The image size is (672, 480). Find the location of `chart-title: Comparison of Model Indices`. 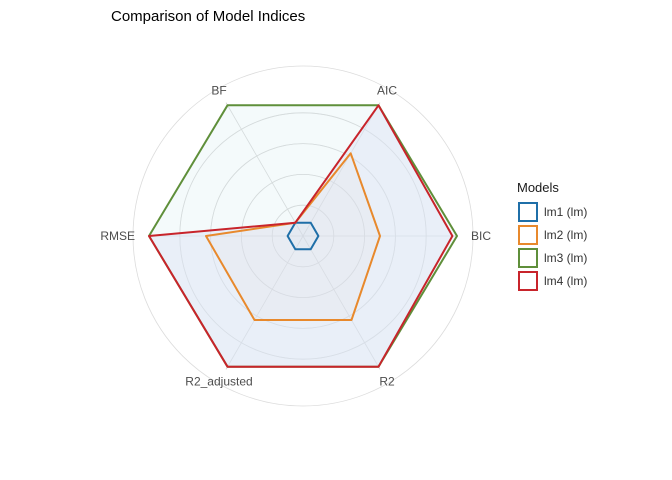

chart-title: Comparison of Model Indices is located at coordinates (208, 16).